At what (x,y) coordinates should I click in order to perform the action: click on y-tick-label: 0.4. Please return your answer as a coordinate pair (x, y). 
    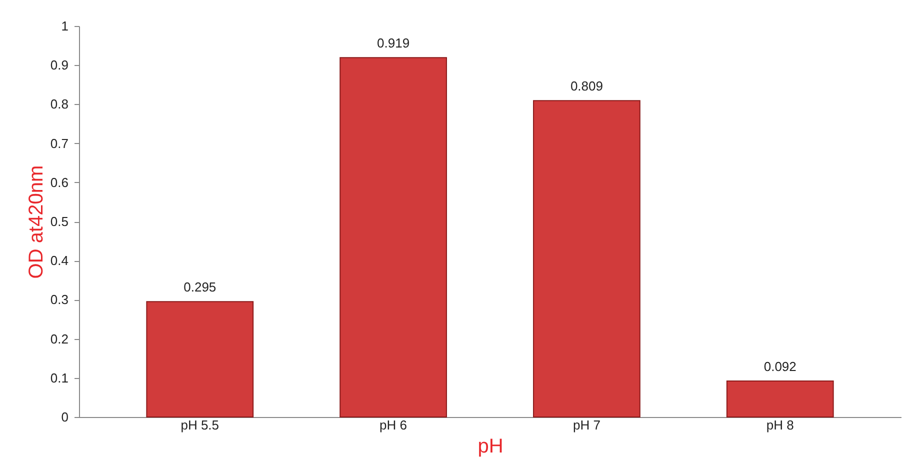
    Looking at the image, I should click on (59, 260).